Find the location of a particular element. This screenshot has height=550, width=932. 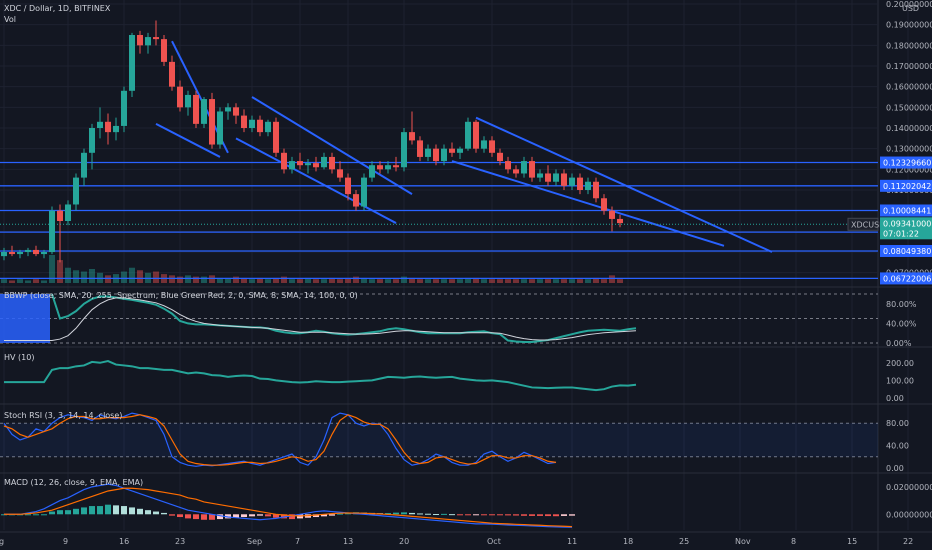

stoch-k-line is located at coordinates (280, 439).